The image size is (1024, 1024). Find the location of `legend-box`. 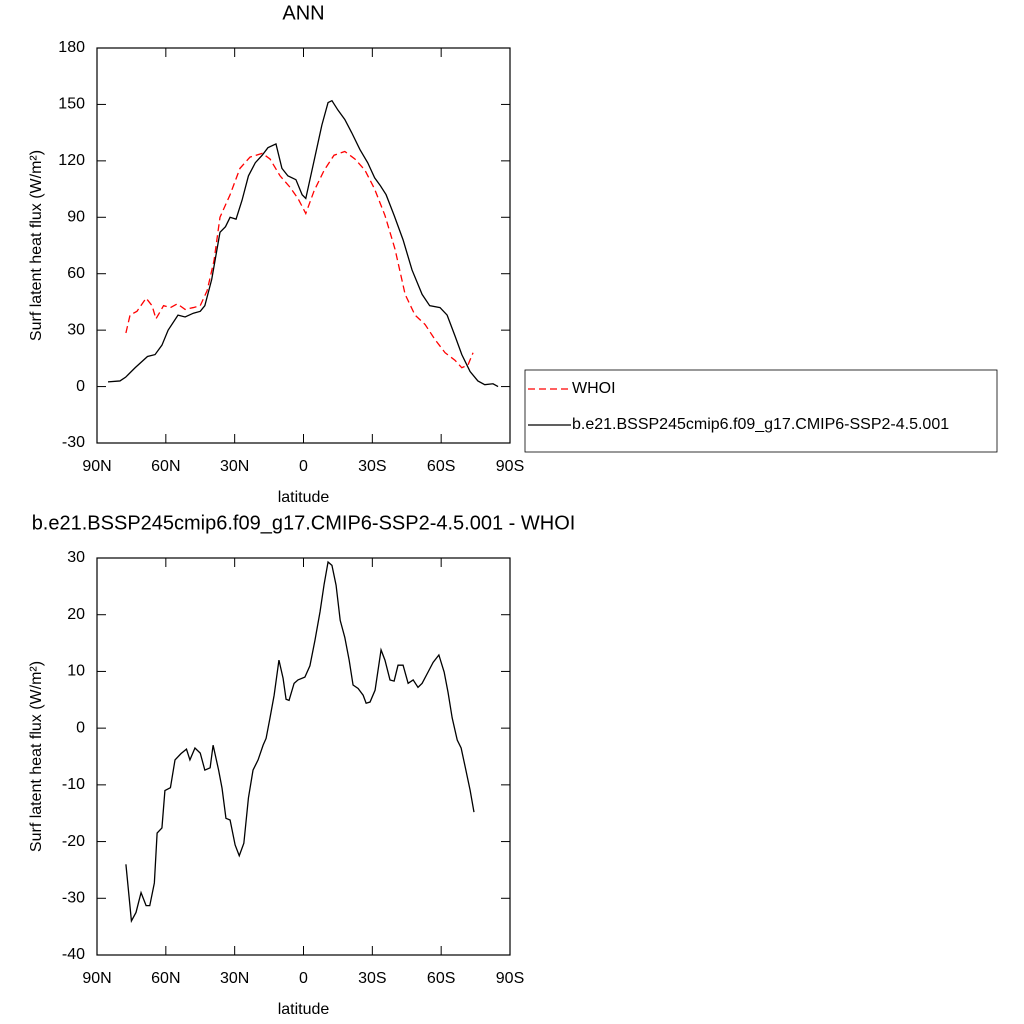

legend-box is located at coordinates (761, 411).